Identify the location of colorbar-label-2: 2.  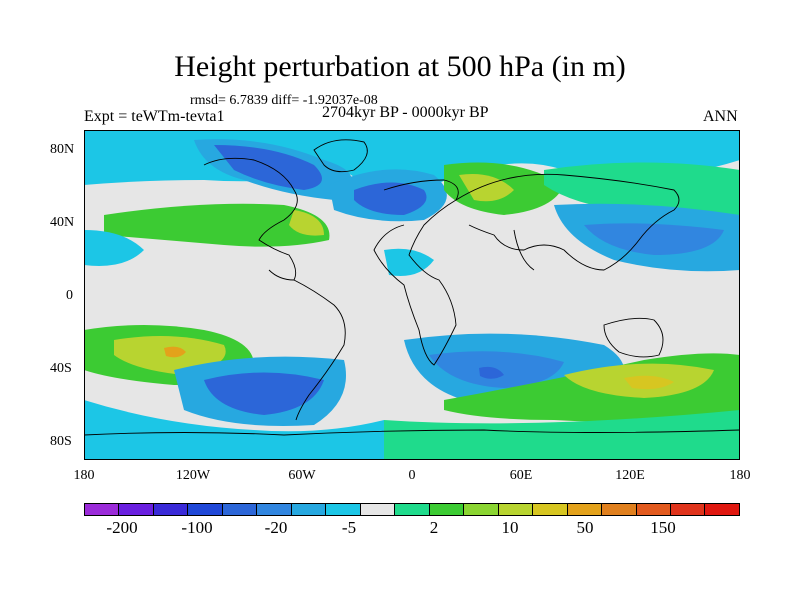
(434, 527).